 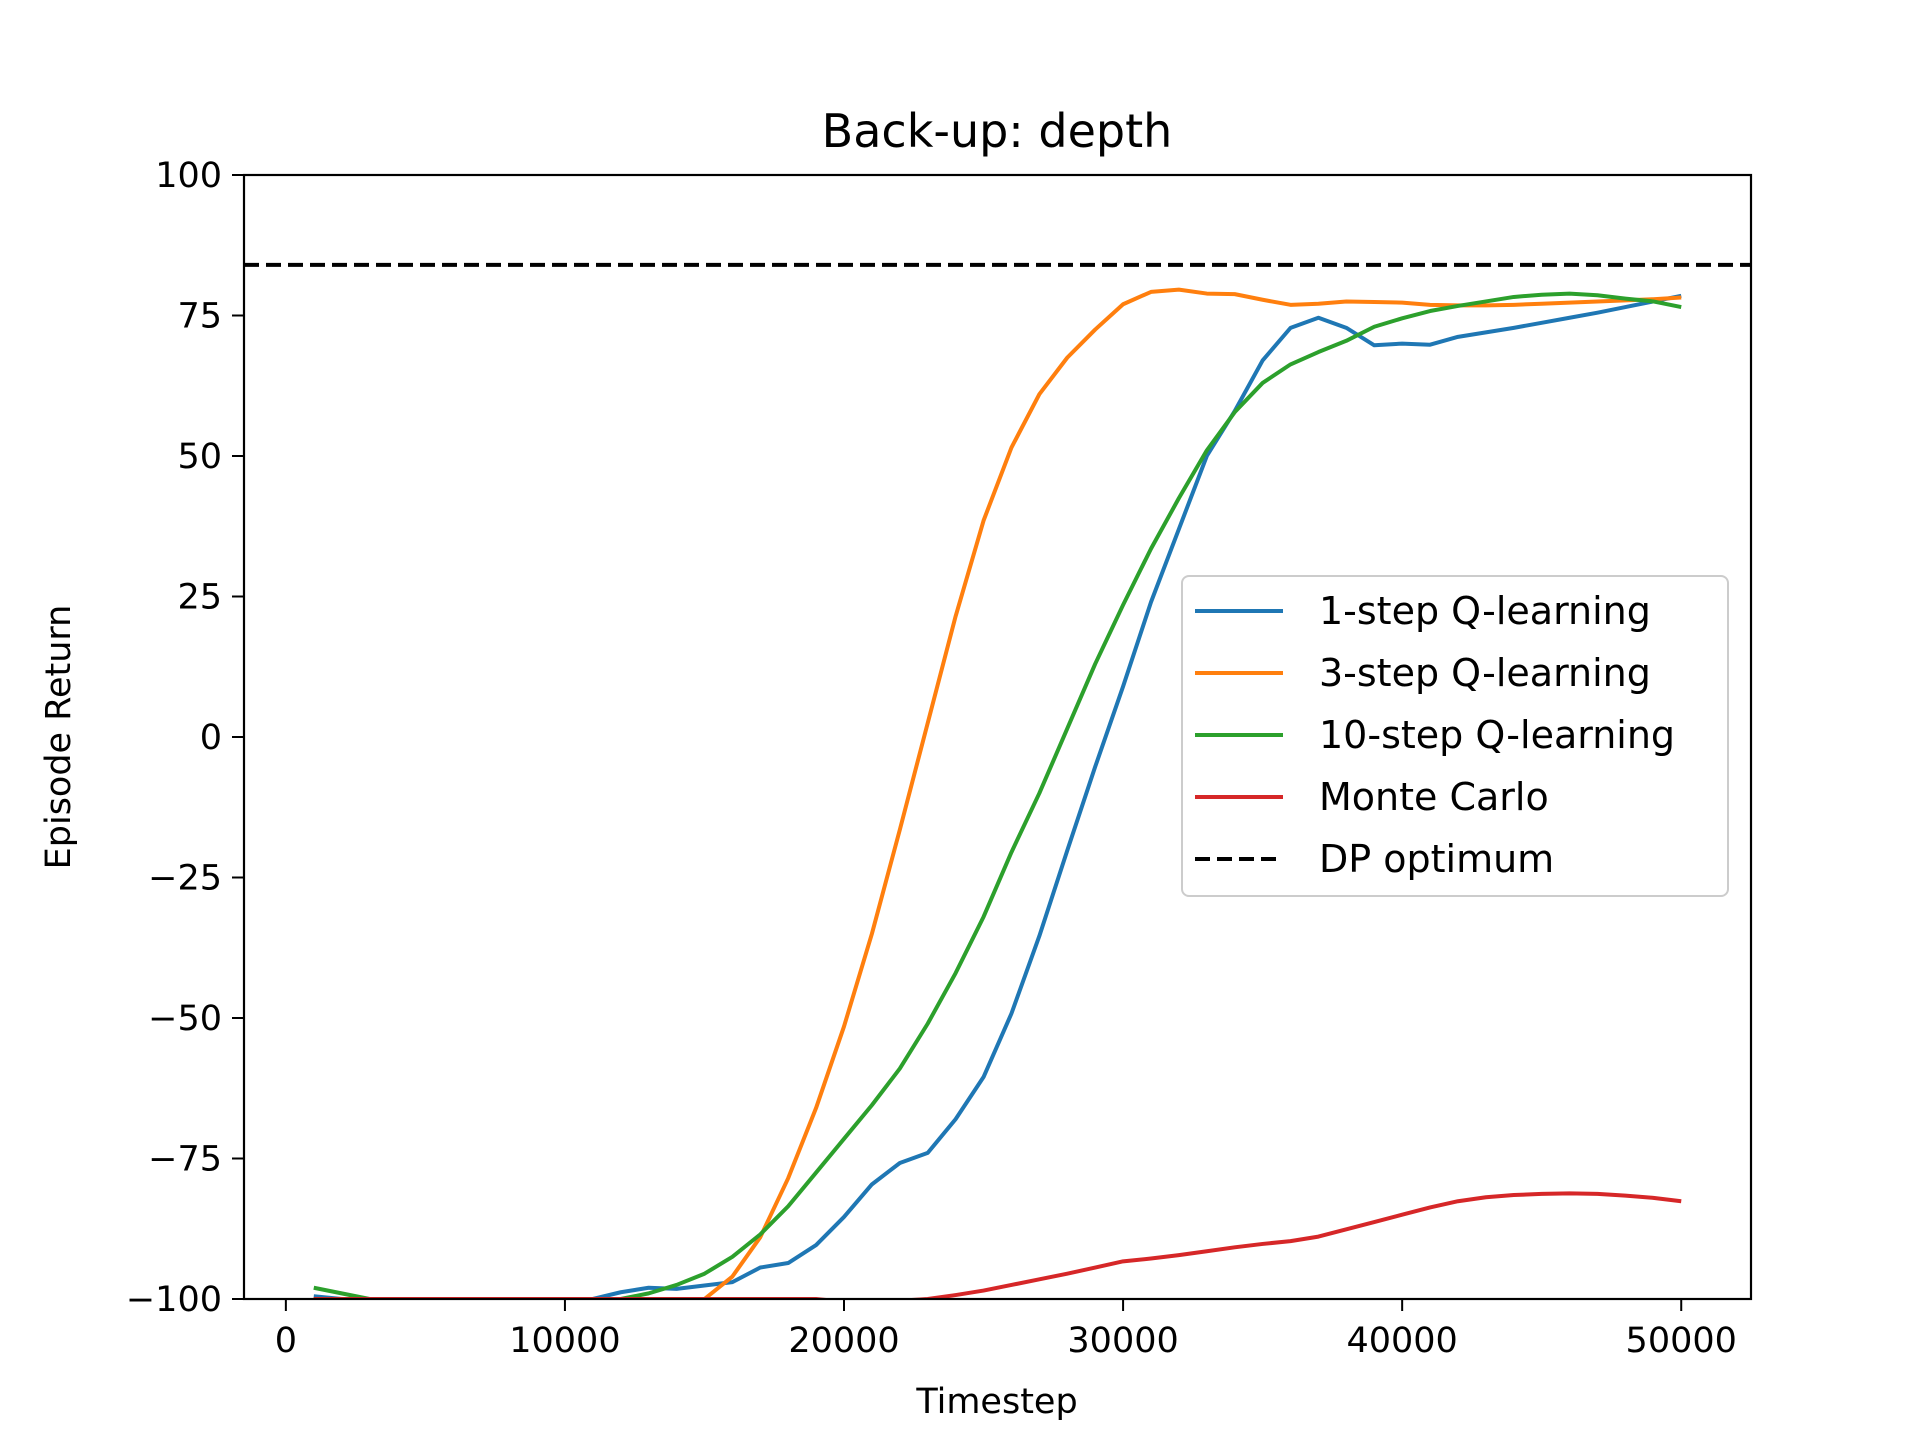 What do you see at coordinates (199, 457) in the screenshot?
I see `y-tick-label: 50` at bounding box center [199, 457].